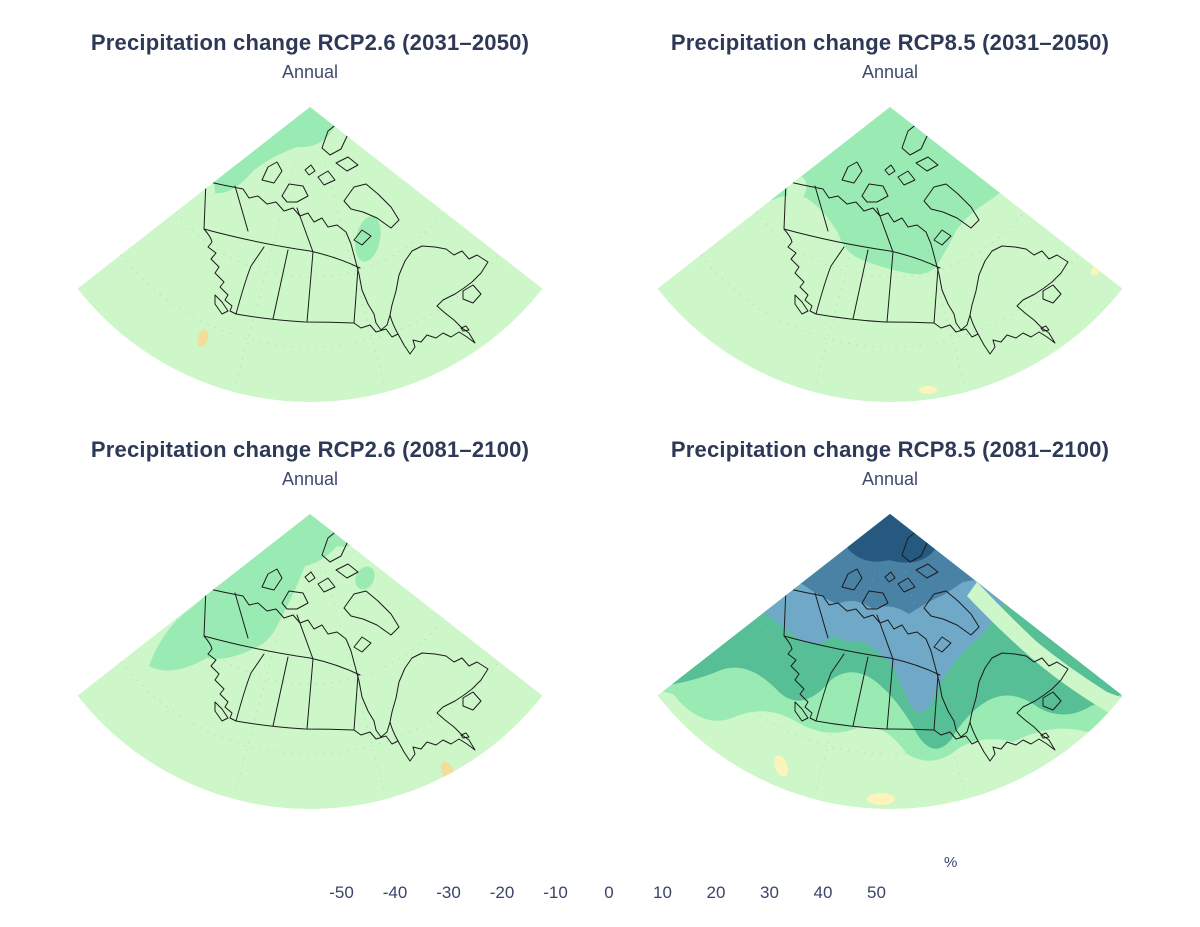 This screenshot has height=927, width=1200. What do you see at coordinates (890, 256) in the screenshot?
I see `map-canada-rcp85-2031-2050` at bounding box center [890, 256].